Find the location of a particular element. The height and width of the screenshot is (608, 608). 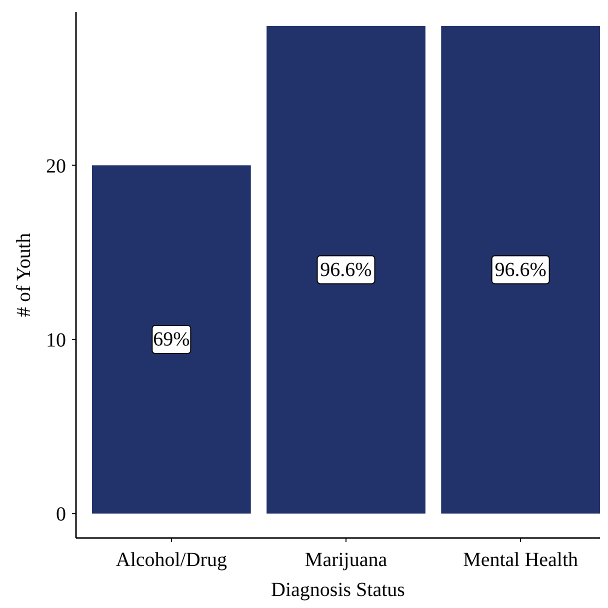

x-tick-label: Alcohol/Drug is located at coordinates (171, 560).